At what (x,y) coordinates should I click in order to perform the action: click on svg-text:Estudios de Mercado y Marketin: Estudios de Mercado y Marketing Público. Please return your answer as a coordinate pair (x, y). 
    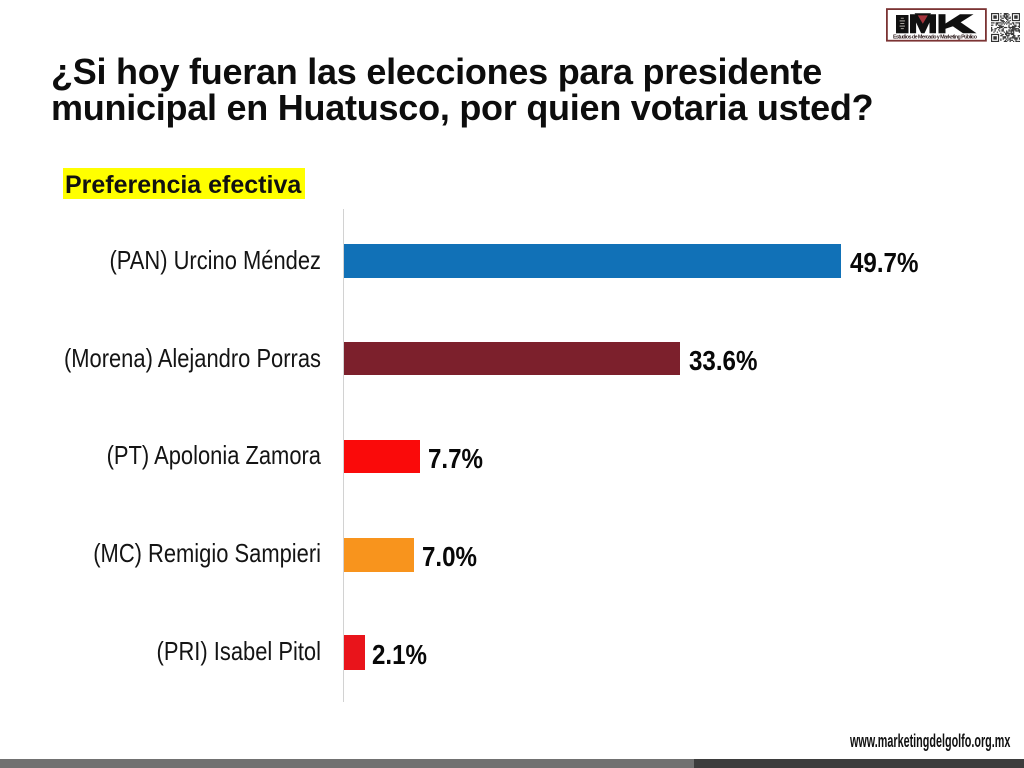
    Looking at the image, I should click on (935, 38).